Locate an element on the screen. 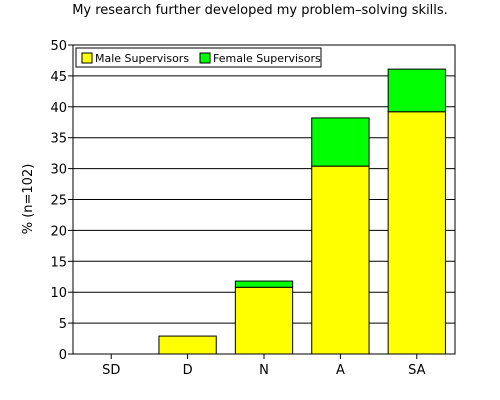 This screenshot has height=400, width=500. y-tick-label: 45 is located at coordinates (58, 77).